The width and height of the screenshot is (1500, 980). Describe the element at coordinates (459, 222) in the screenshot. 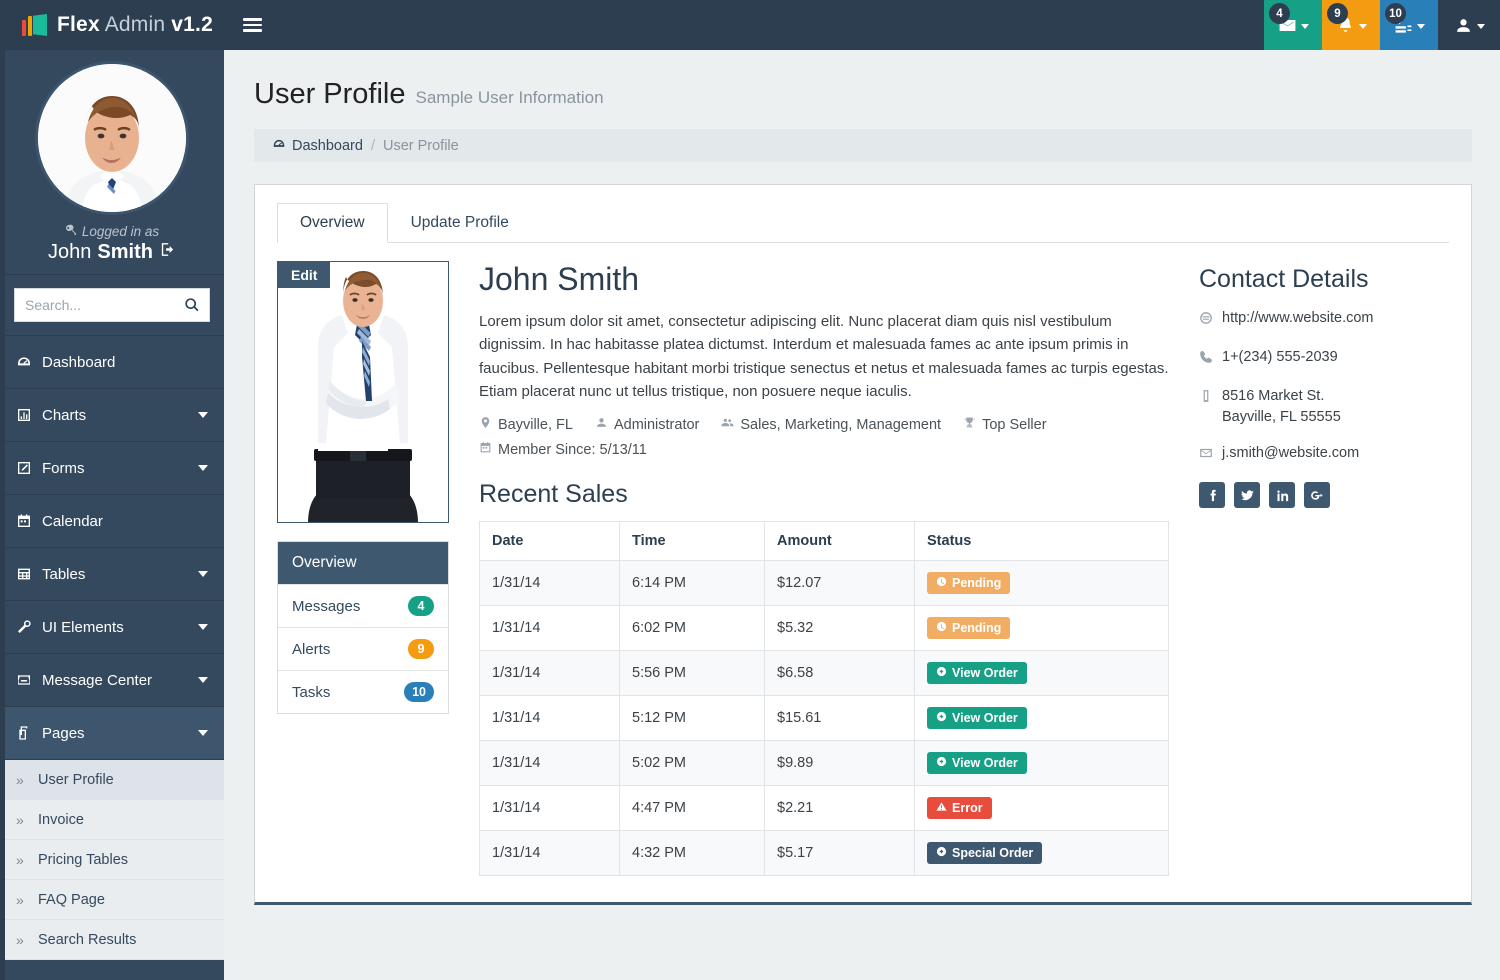

I see `tab-update-profile: Update Profile` at that location.